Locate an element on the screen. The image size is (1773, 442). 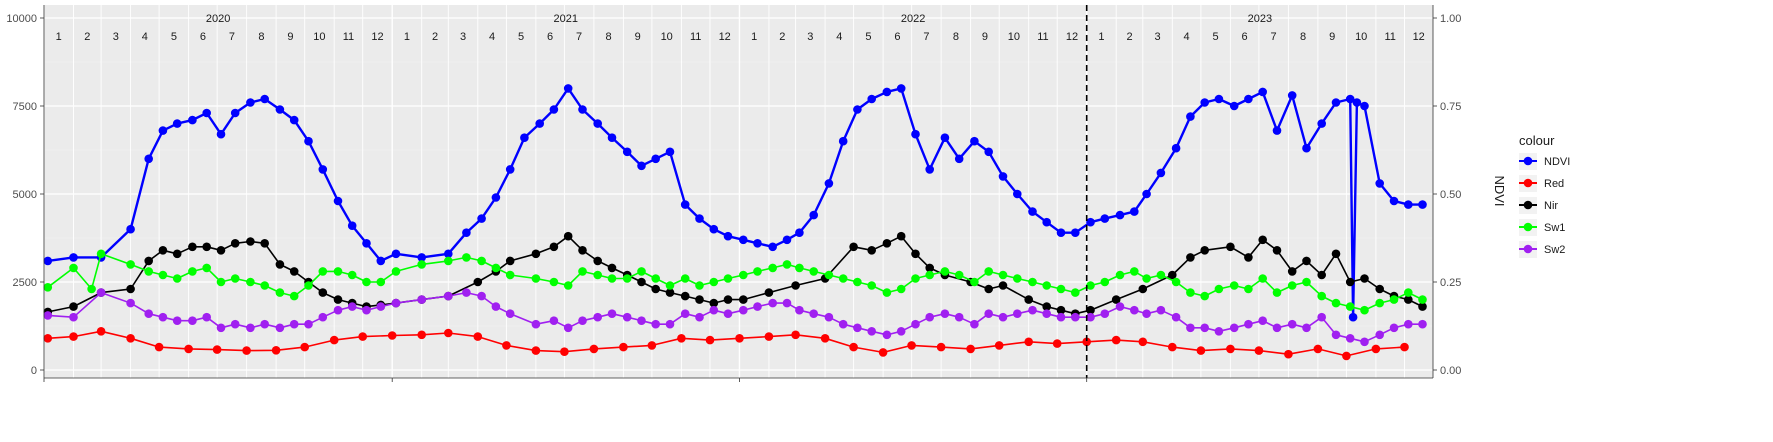
month-label: 2 is located at coordinates (87, 37).